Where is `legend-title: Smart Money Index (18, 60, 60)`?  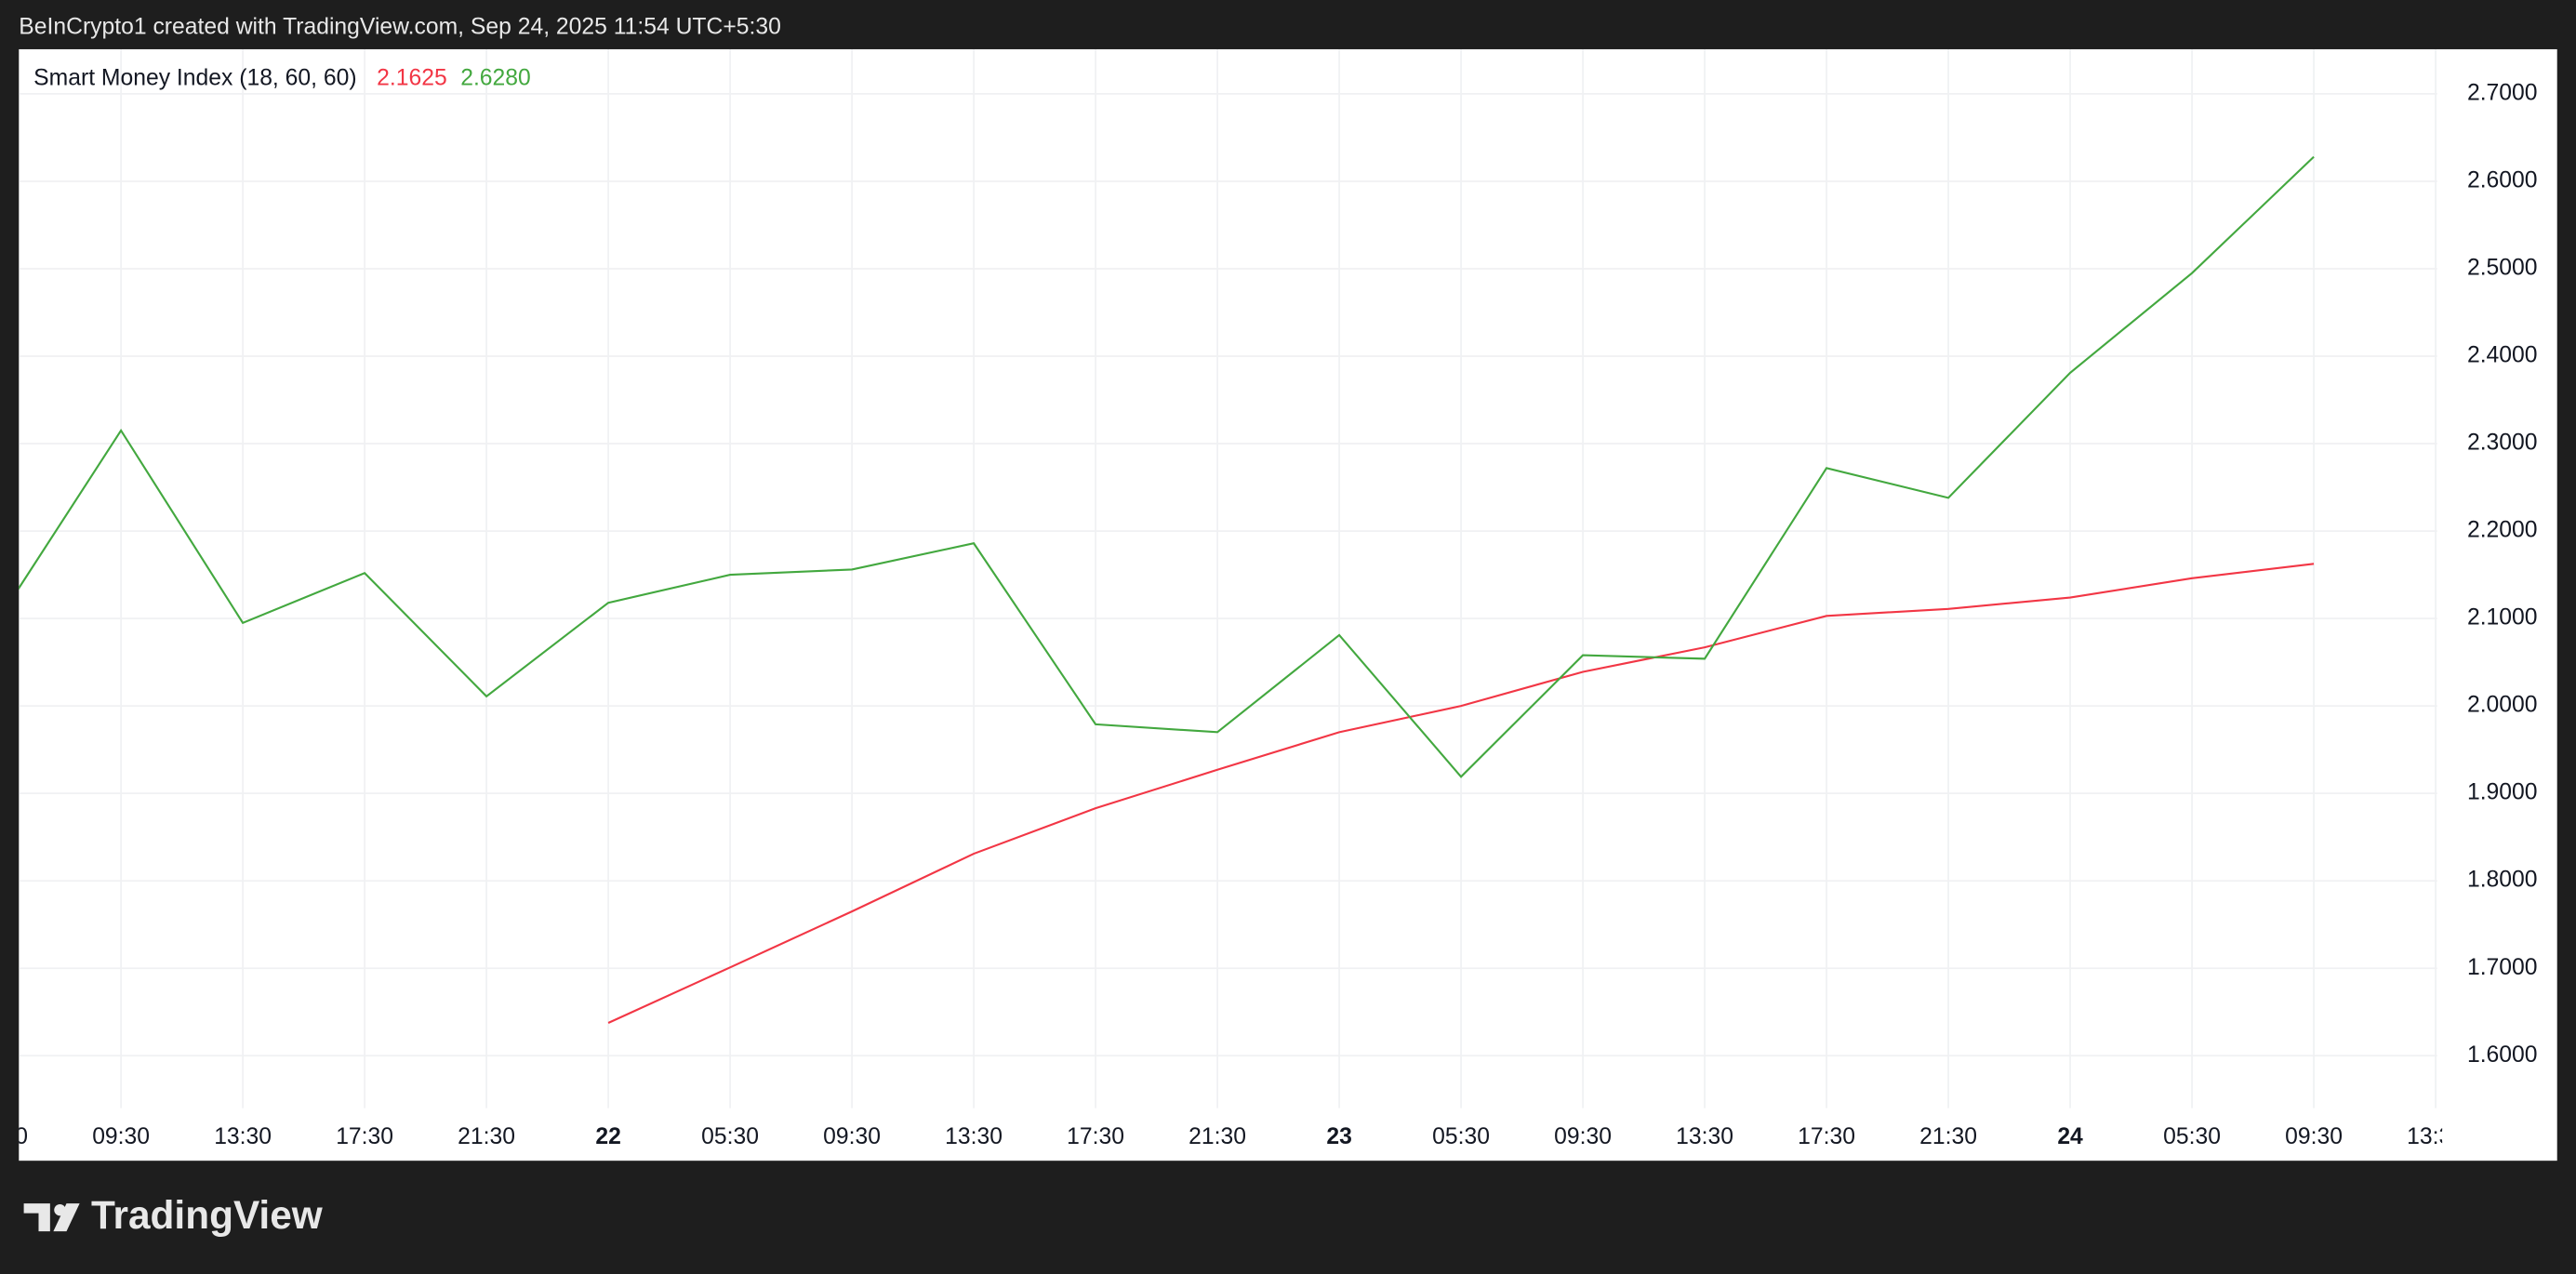 legend-title: Smart Money Index (18, 60, 60) is located at coordinates (194, 77).